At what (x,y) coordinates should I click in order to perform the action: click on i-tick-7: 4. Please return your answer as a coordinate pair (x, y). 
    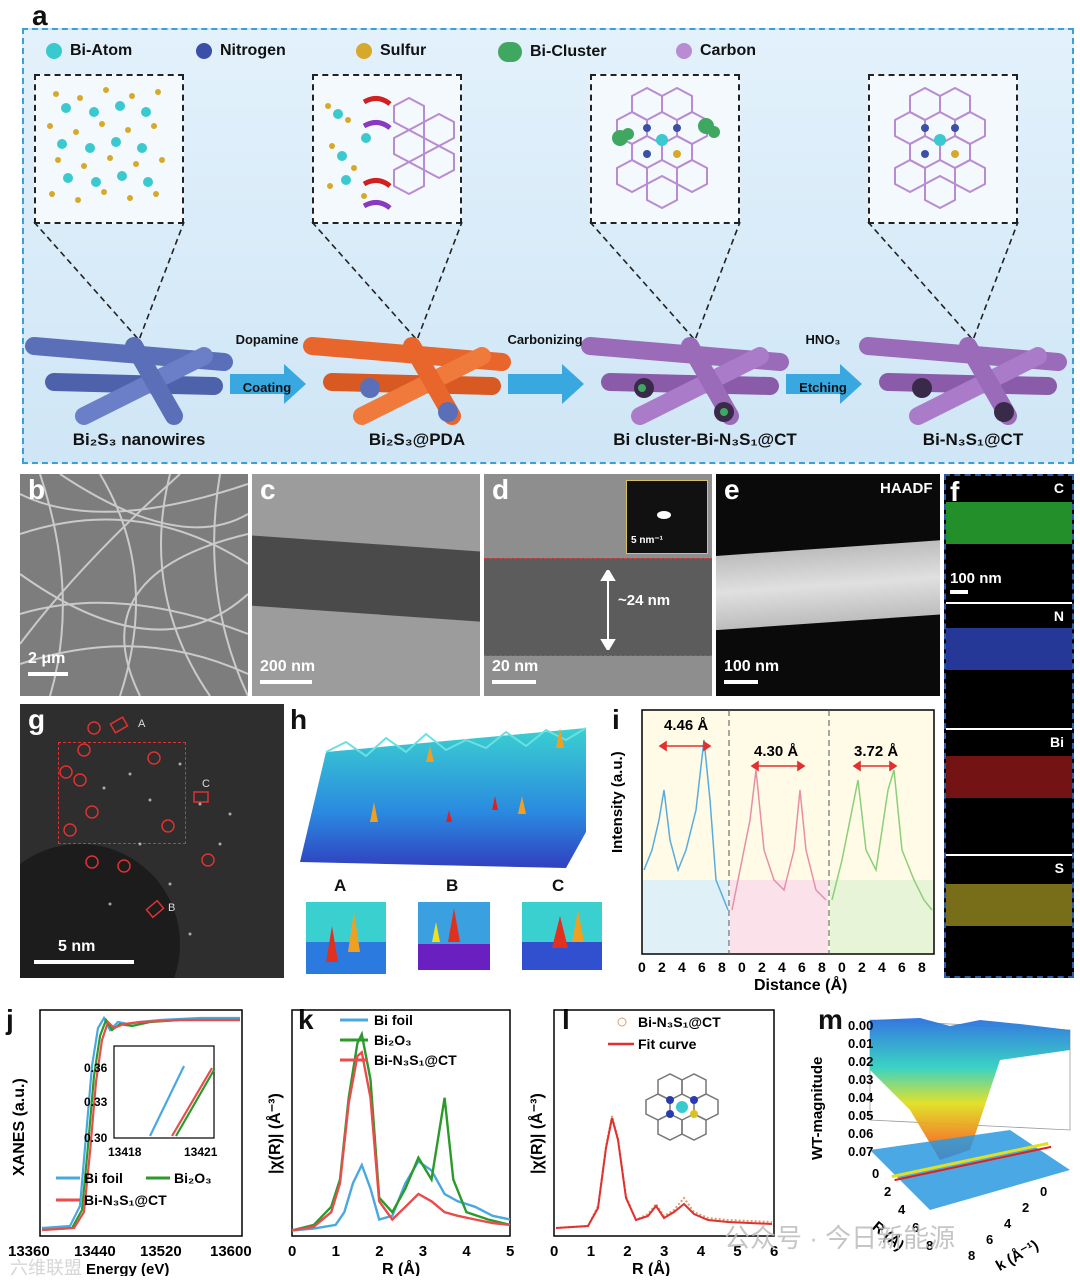
    Looking at the image, I should click on (782, 967).